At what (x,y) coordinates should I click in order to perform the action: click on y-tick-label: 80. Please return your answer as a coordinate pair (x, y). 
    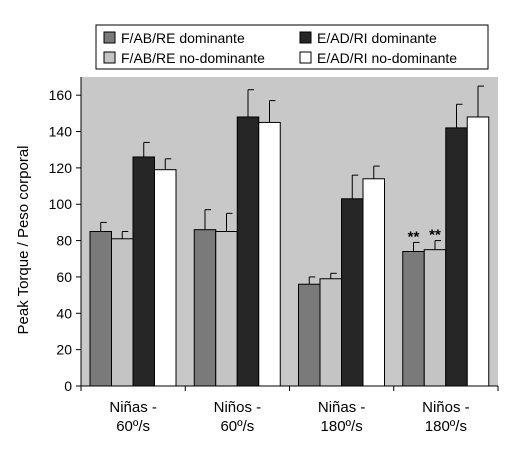
    Looking at the image, I should click on (64, 241).